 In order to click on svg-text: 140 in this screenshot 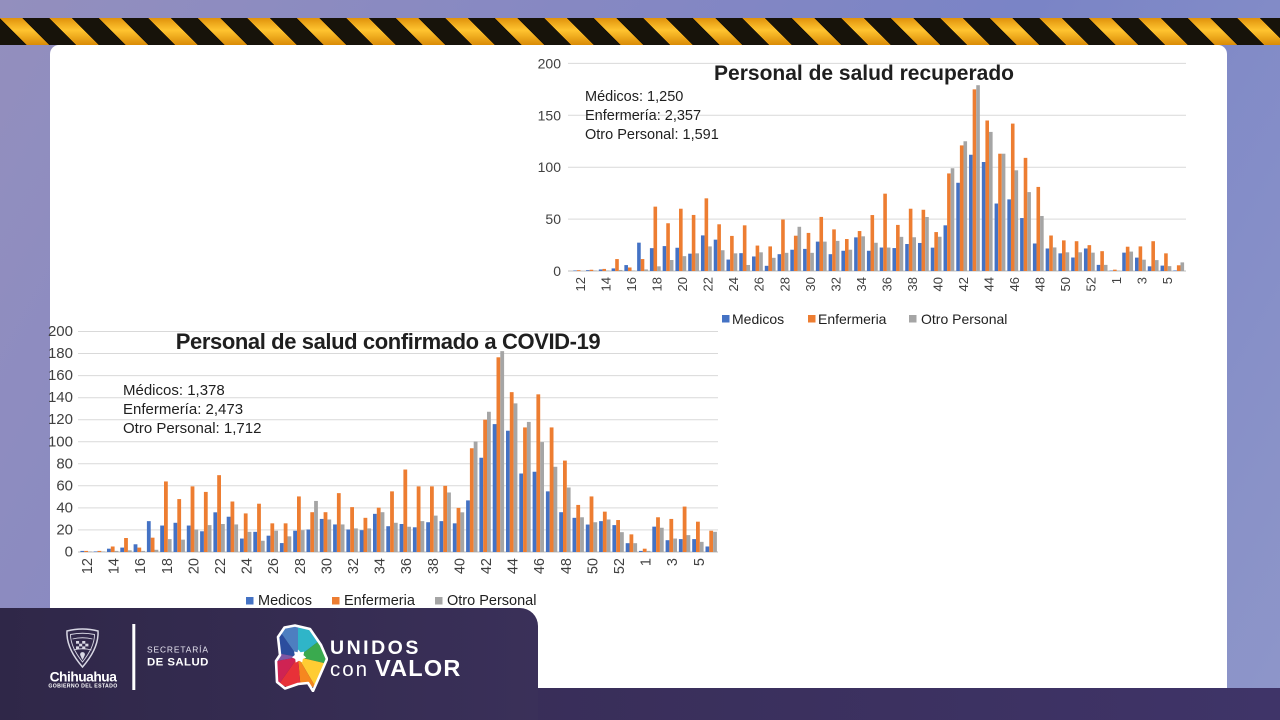, I will do `click(60, 397)`.